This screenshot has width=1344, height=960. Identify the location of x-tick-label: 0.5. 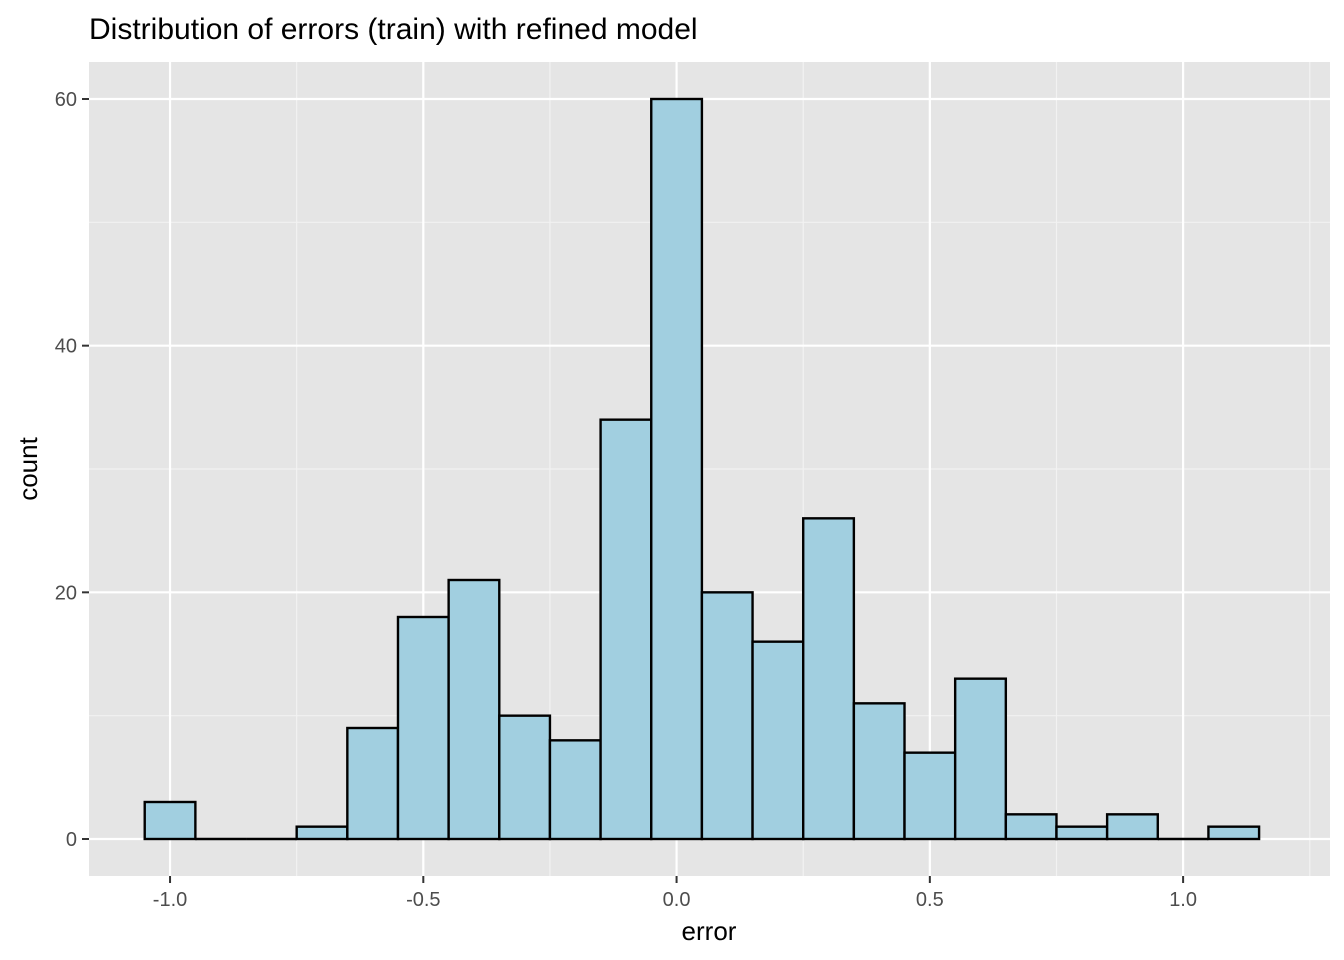
(930, 900).